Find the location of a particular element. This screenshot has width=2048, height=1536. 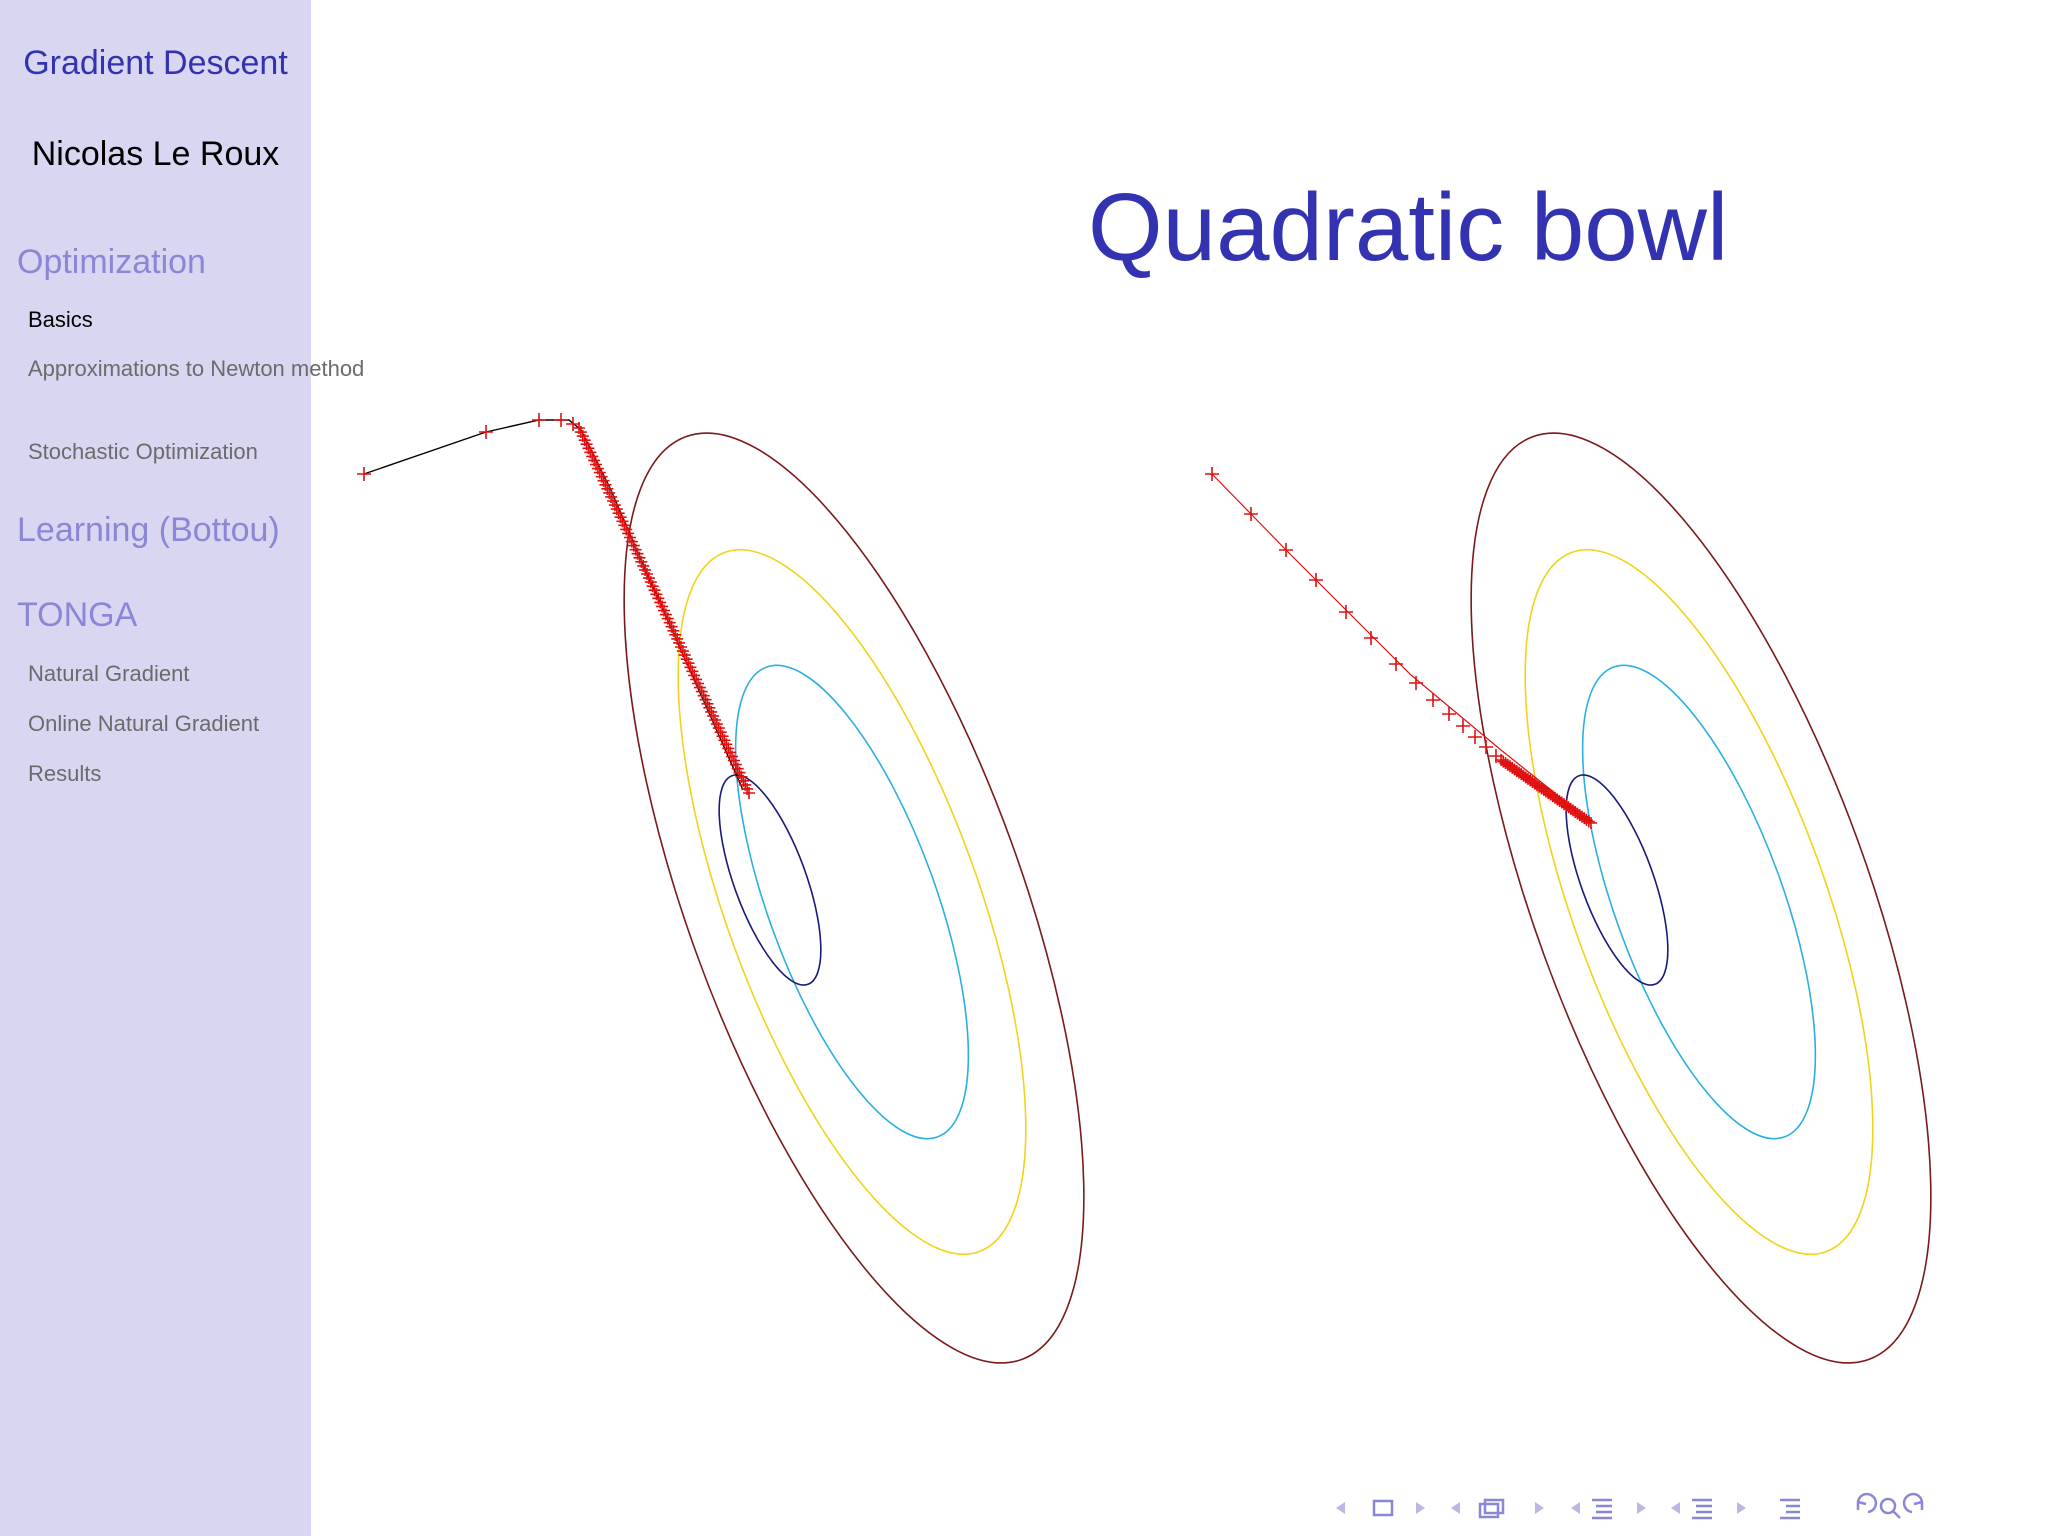

nav-item-basics: Basics is located at coordinates (60, 319).